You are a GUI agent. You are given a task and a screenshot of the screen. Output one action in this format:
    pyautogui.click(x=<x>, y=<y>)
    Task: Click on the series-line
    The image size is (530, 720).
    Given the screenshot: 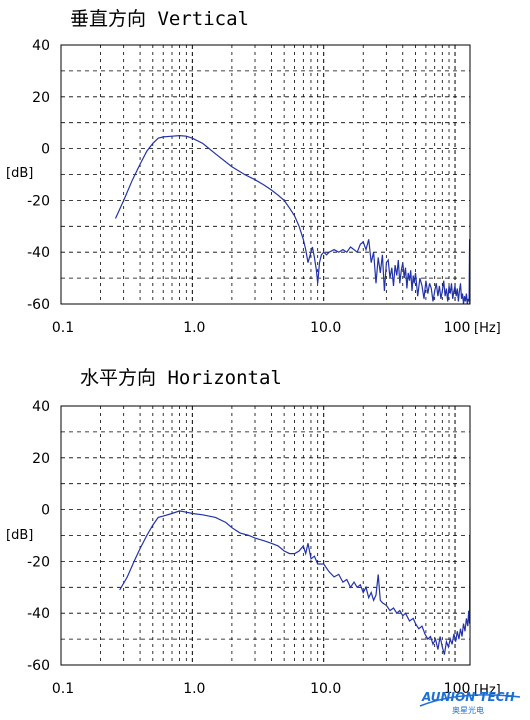 What is the action you would take?
    pyautogui.click(x=295, y=582)
    